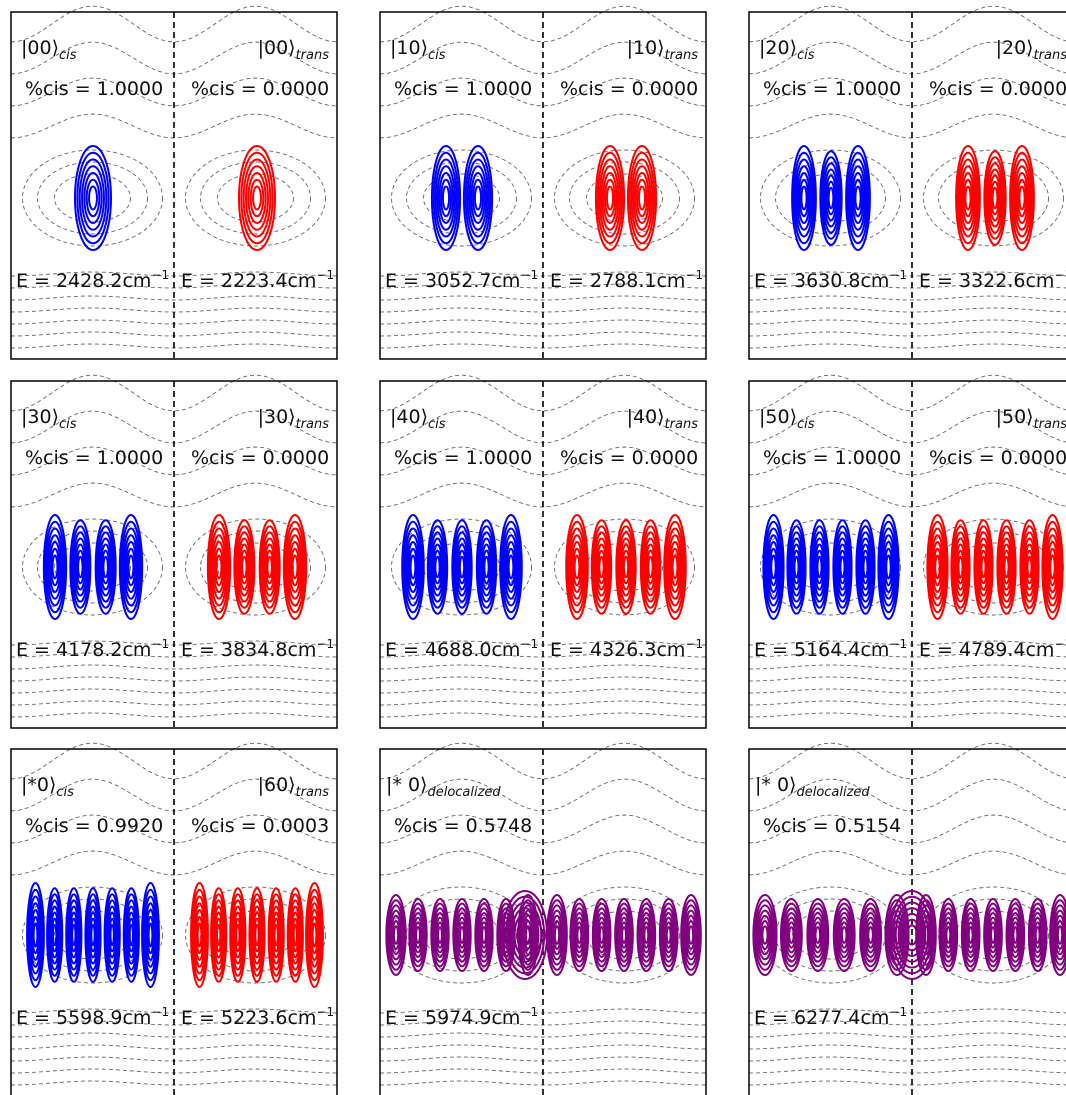 The height and width of the screenshot is (1095, 1066). What do you see at coordinates (94, 458) in the screenshot?
I see `percent-cis-left: %cis = 1.0000` at bounding box center [94, 458].